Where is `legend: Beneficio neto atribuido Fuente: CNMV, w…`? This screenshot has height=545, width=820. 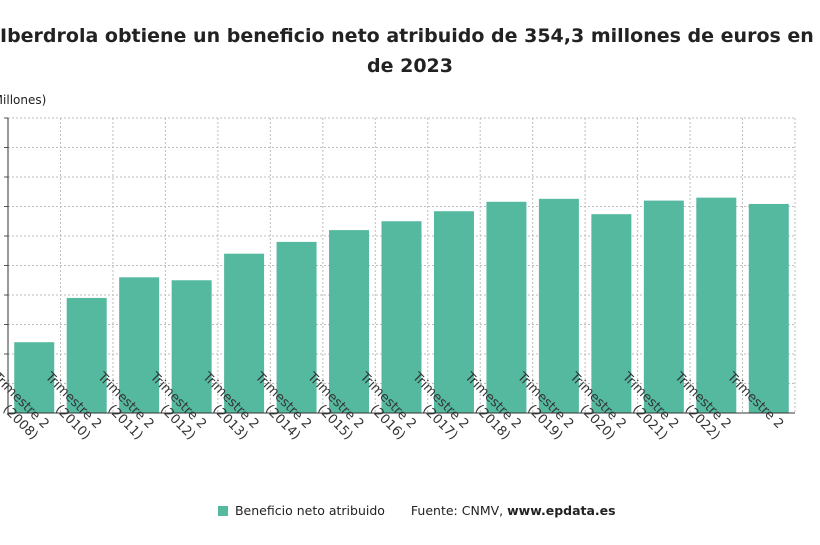 legend: Beneficio neto atribuido Fuente: CNMV, w… is located at coordinates (417, 510).